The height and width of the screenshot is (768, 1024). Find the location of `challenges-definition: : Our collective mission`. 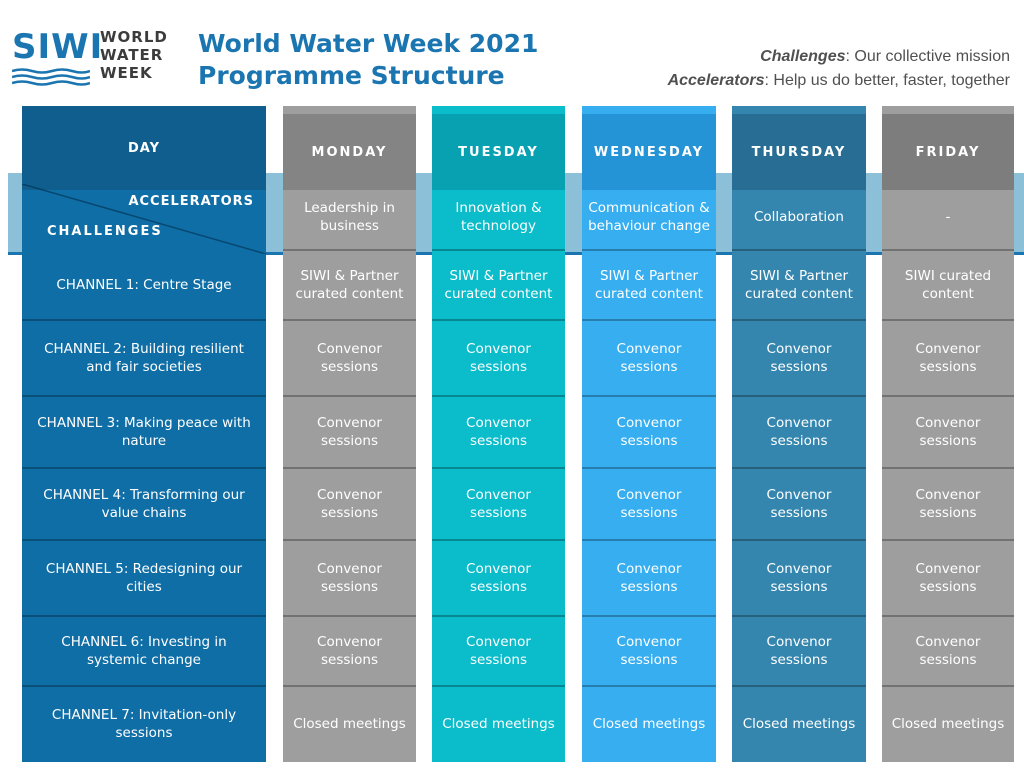

challenges-definition: : Our collective mission is located at coordinates (928, 56).